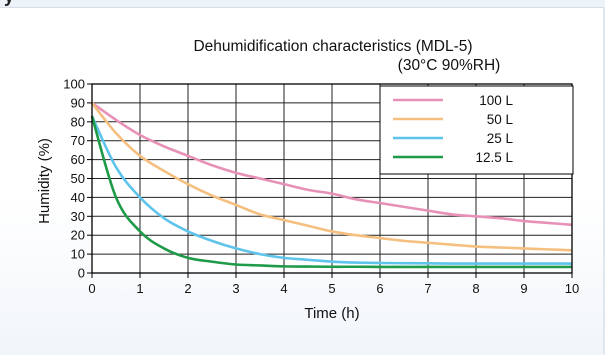 This screenshot has height=355, width=605. What do you see at coordinates (78, 140) in the screenshot?
I see `y-tick-label: 70` at bounding box center [78, 140].